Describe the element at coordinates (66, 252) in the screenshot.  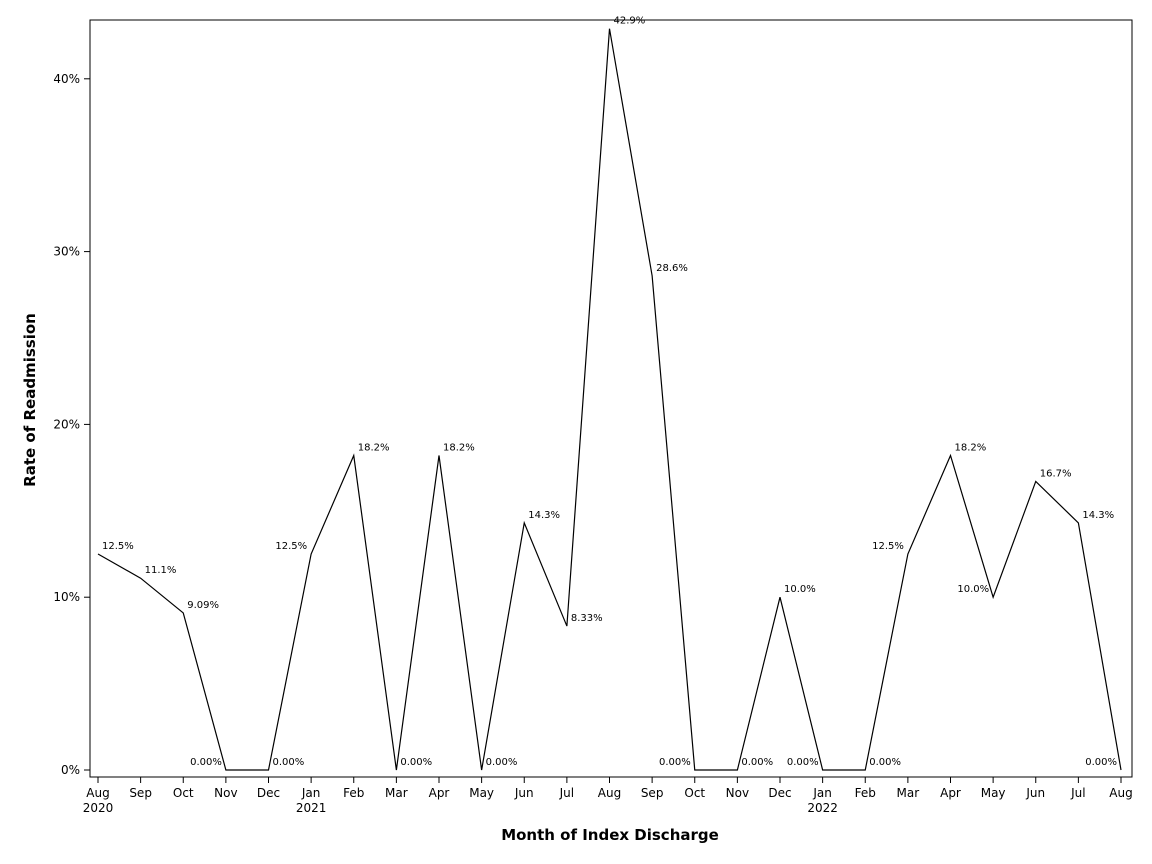
I see `y-tick-label: 30%` at that location.